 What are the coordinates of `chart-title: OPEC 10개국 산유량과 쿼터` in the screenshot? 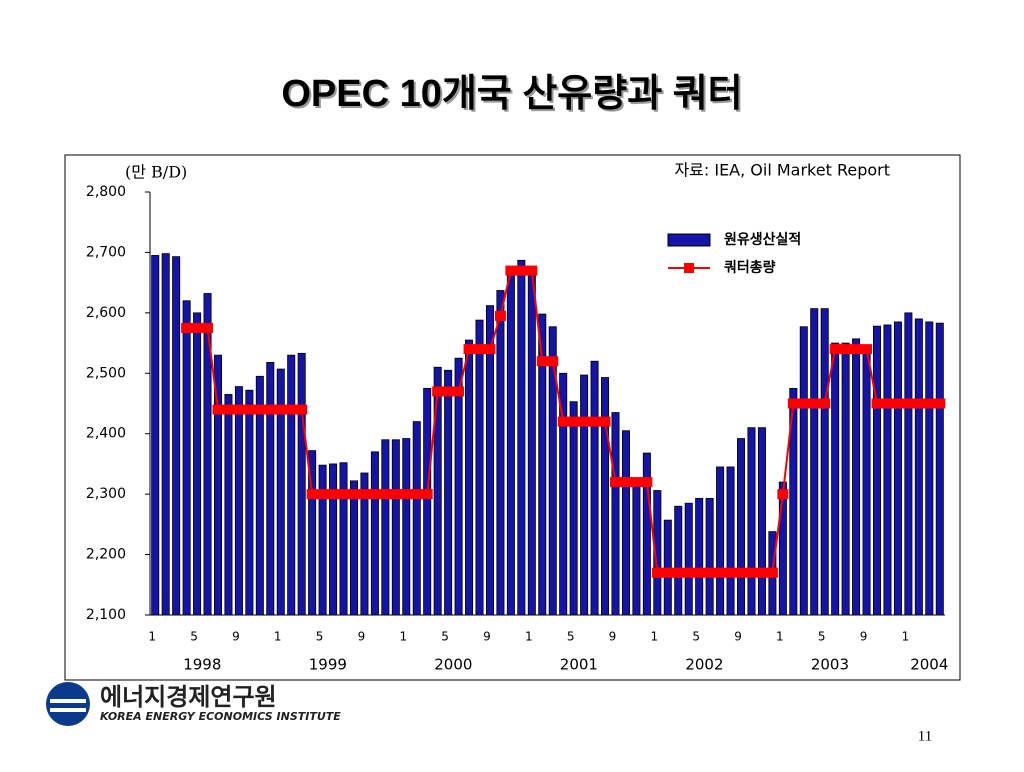 It's located at (511, 94).